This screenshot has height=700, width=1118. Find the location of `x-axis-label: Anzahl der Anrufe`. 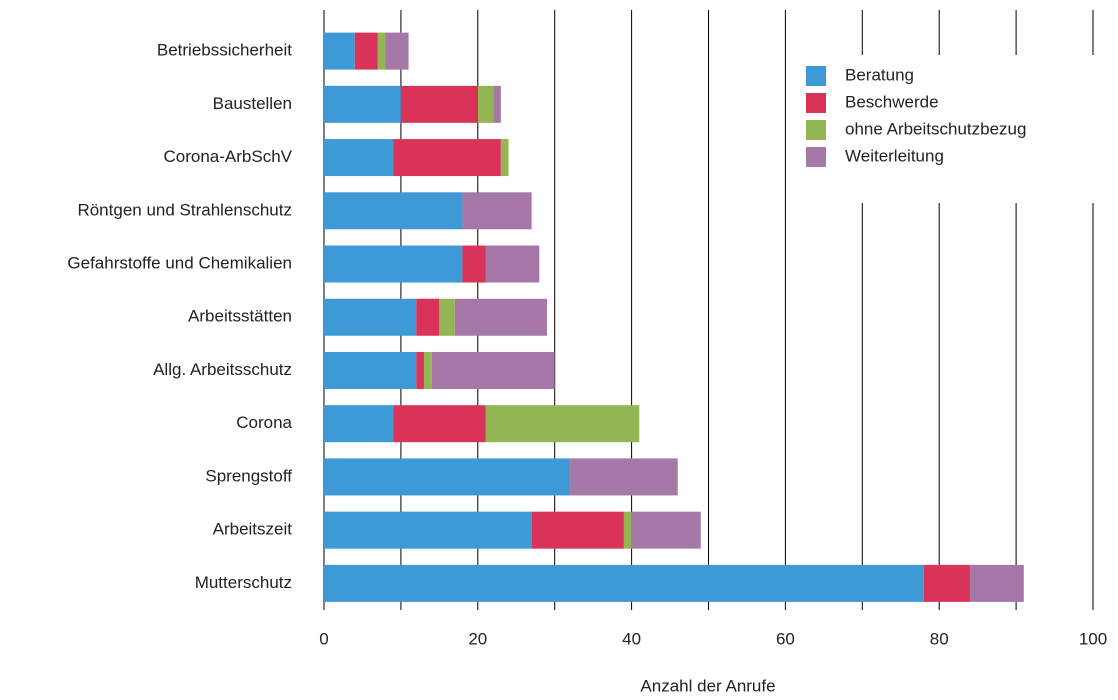

x-axis-label: Anzahl der Anrufe is located at coordinates (707, 685).